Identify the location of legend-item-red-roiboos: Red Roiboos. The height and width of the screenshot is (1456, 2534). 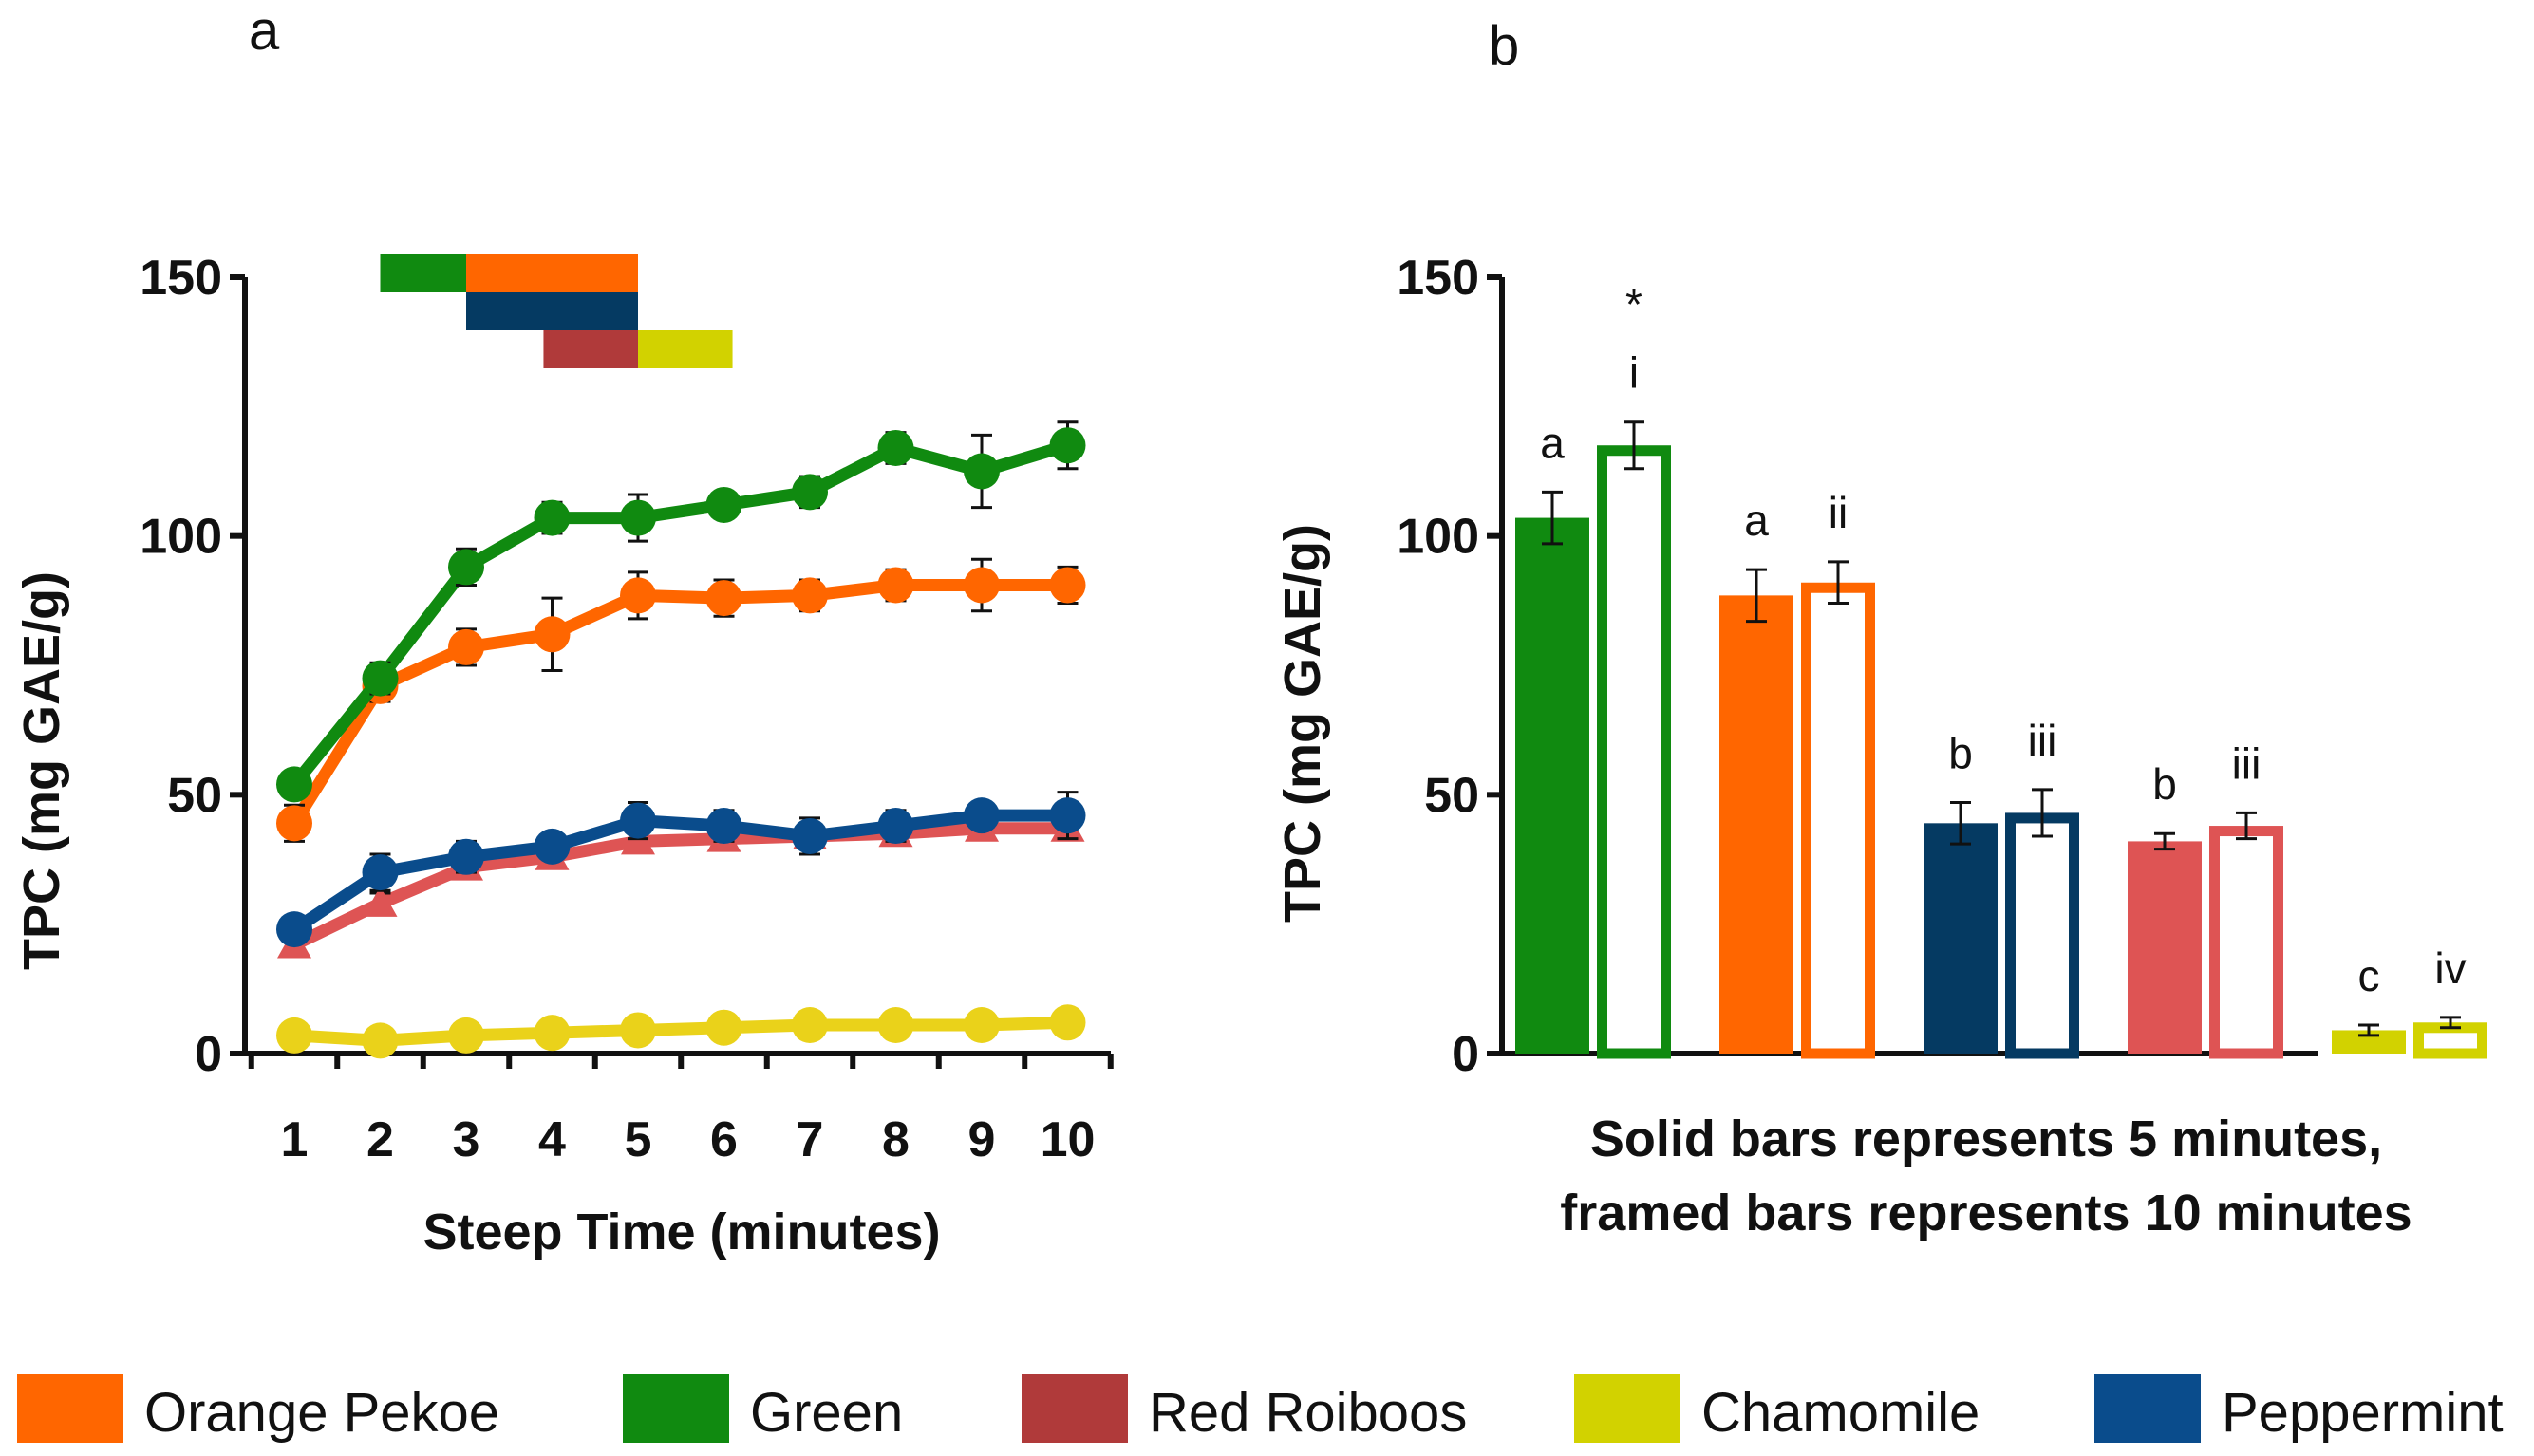
(1245, 1409).